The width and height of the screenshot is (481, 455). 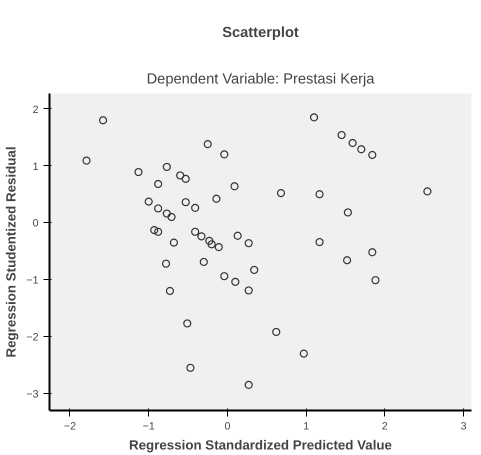 What do you see at coordinates (260, 33) in the screenshot?
I see `chart-title: Scatterplot` at bounding box center [260, 33].